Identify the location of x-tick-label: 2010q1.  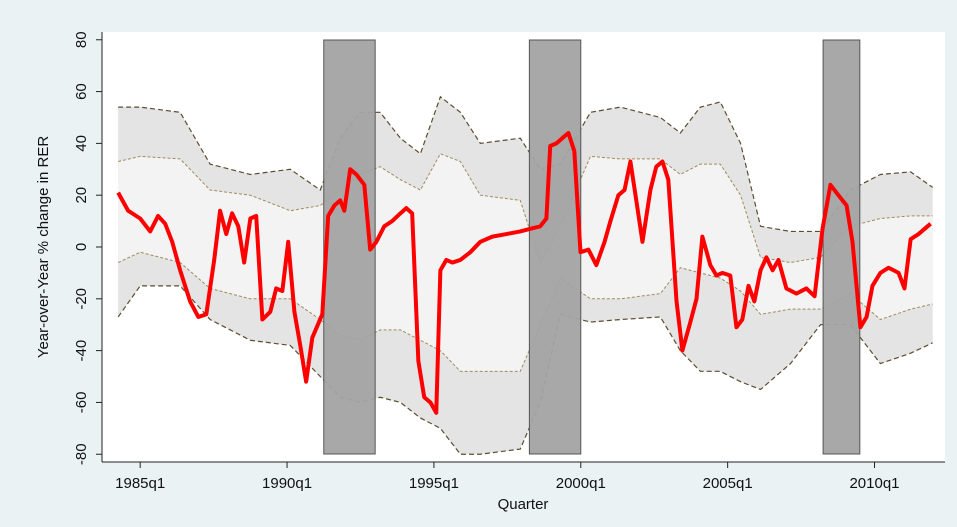
(874, 483).